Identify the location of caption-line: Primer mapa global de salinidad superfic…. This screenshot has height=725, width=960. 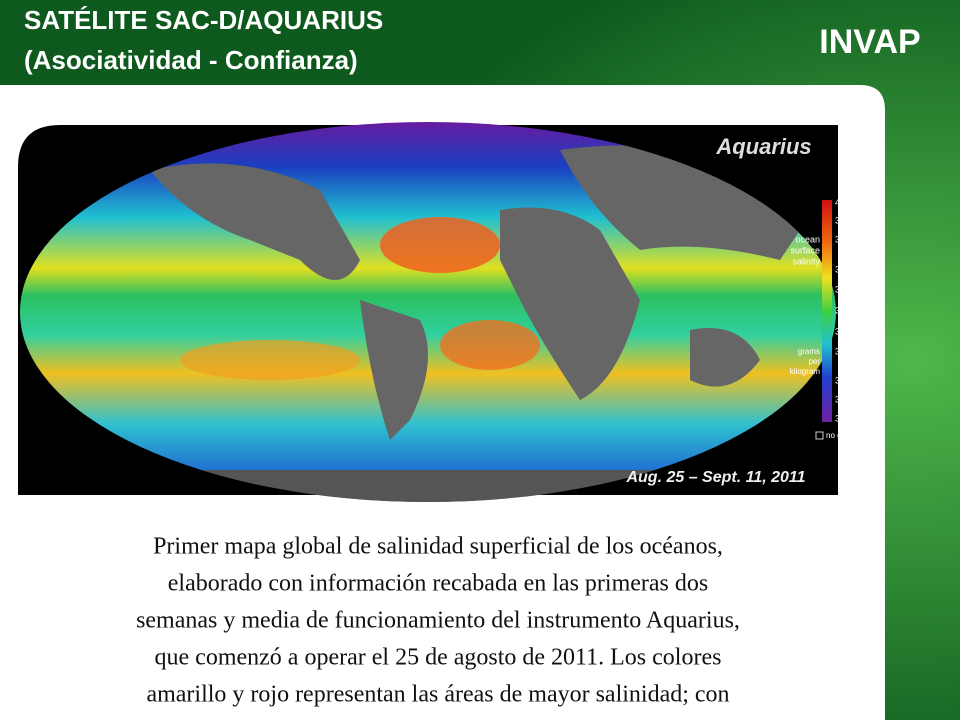
(438, 547).